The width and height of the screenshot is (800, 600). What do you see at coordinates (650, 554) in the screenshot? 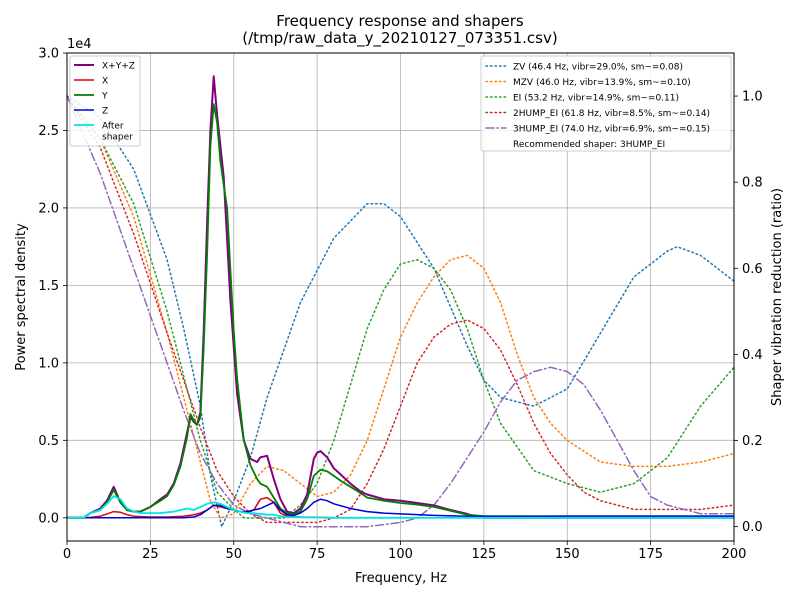
I see `x-tick-label: 175` at bounding box center [650, 554].